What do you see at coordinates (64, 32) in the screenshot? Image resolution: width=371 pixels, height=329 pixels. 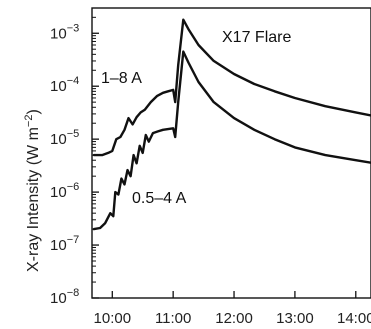 I see `y-tick-label: 10⁻³` at bounding box center [64, 32].